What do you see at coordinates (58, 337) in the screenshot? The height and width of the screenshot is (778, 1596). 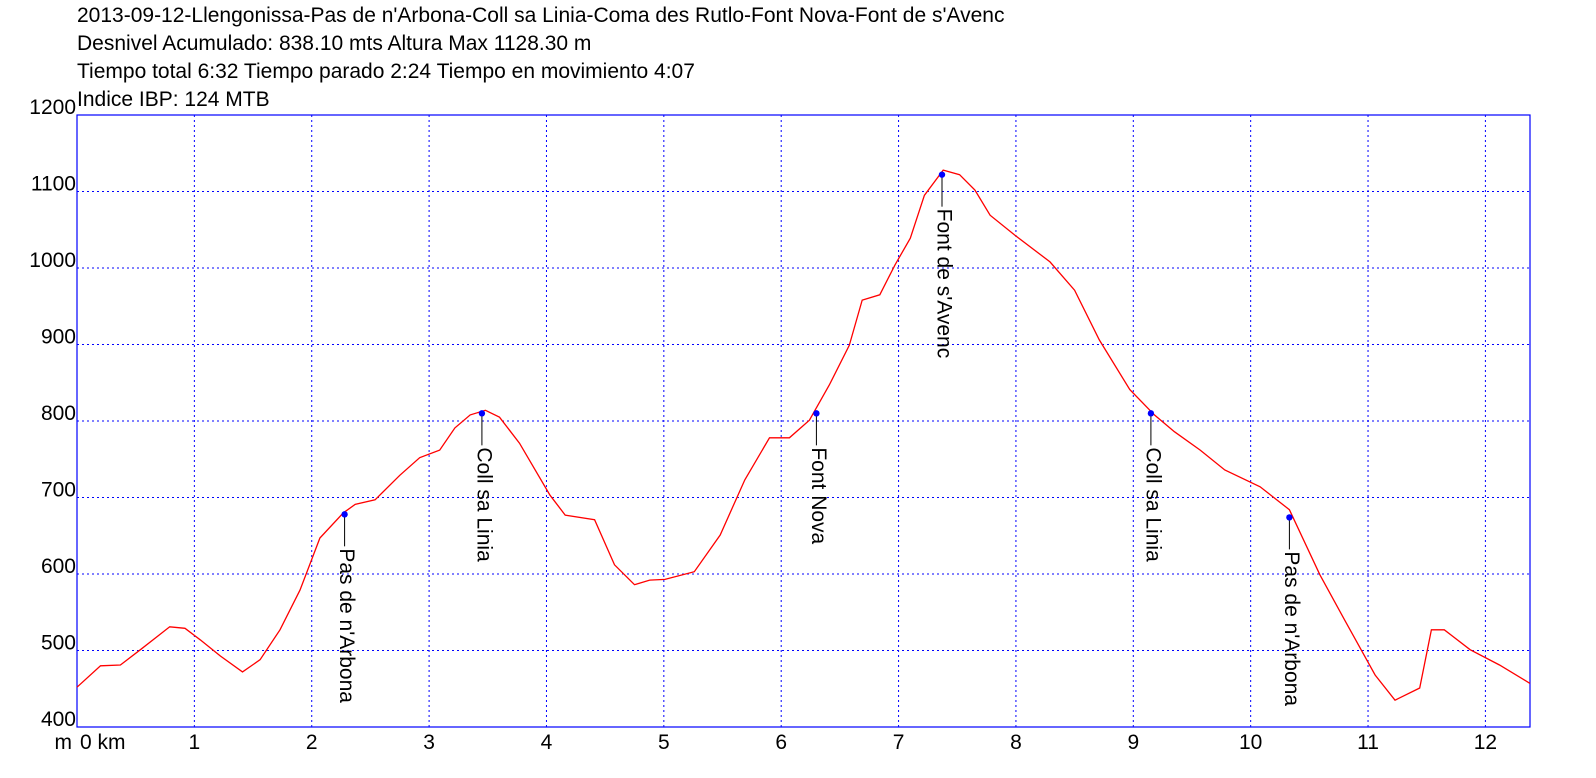 I see `y-tick-label: 900` at bounding box center [58, 337].